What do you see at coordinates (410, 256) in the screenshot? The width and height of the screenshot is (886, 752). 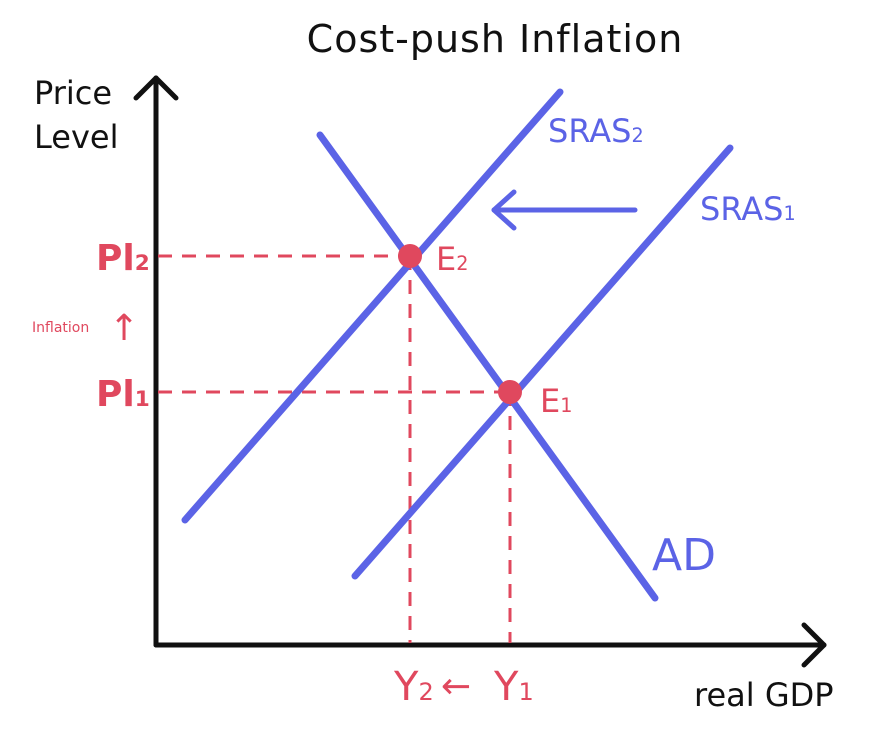 I see `equilibrium-point-e2` at bounding box center [410, 256].